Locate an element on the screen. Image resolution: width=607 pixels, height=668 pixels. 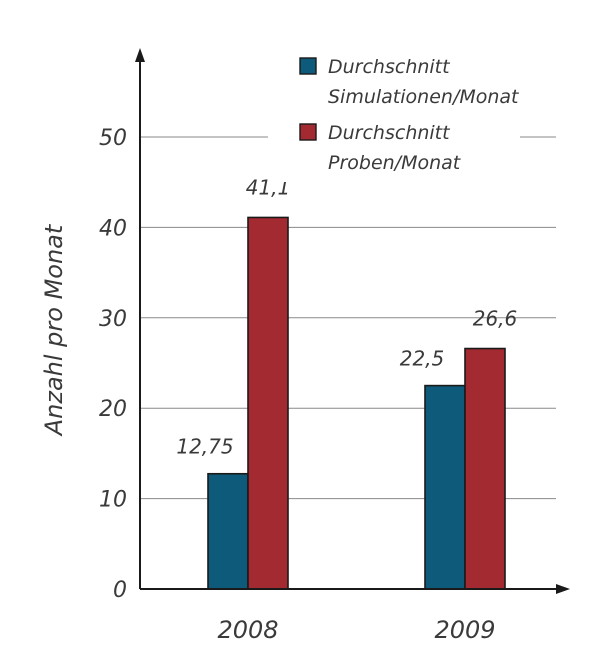
bar-proben-2009 is located at coordinates (485, 468).